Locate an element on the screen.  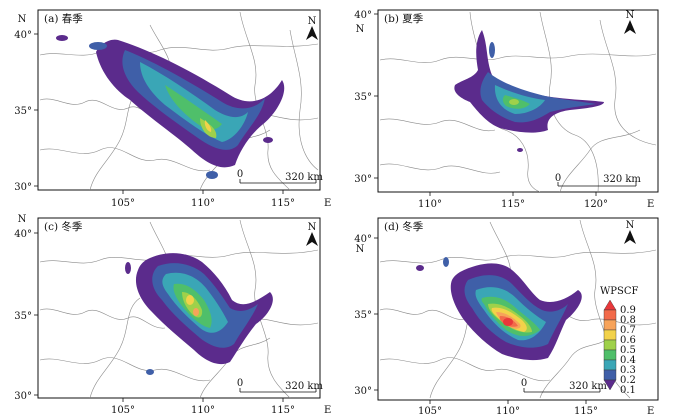
legend-level-label: 0.2 is located at coordinates (628, 380).